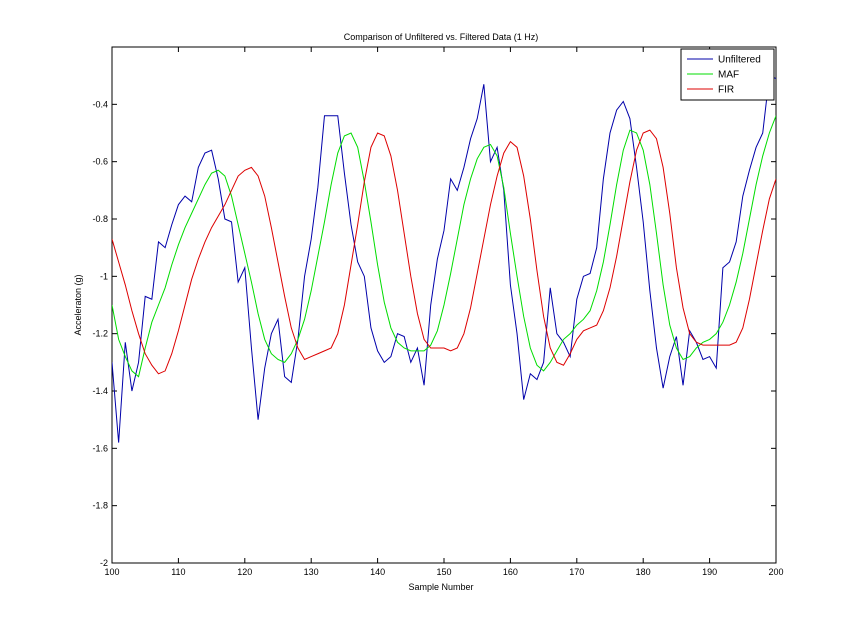  I want to click on y-tick-label: -1.8, so click(100, 506).